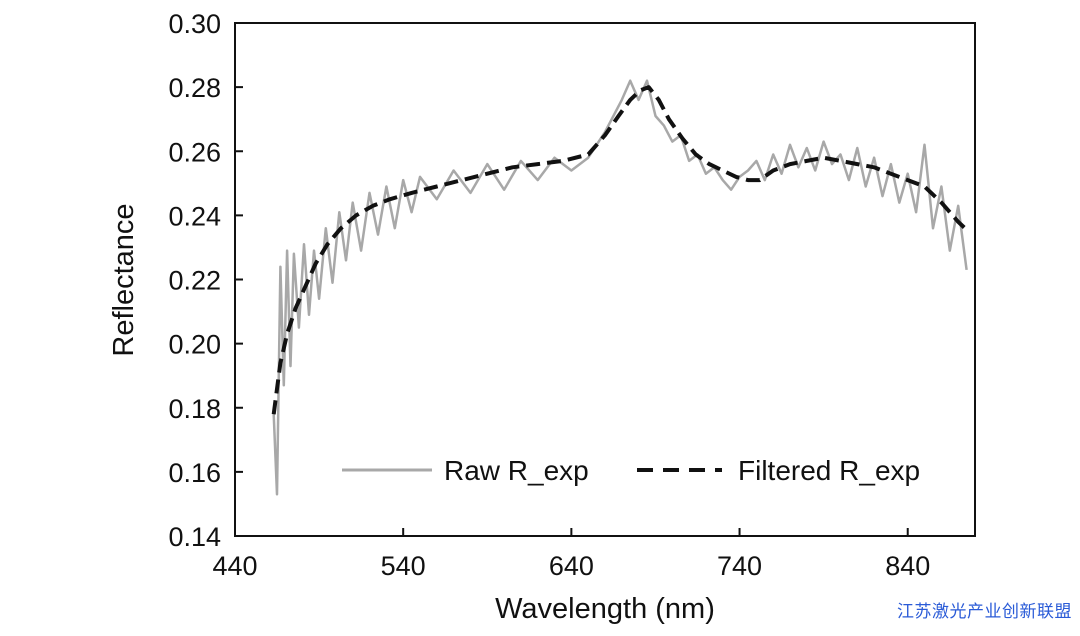  I want to click on x-axis-title: Wavelength (nm), so click(605, 609).